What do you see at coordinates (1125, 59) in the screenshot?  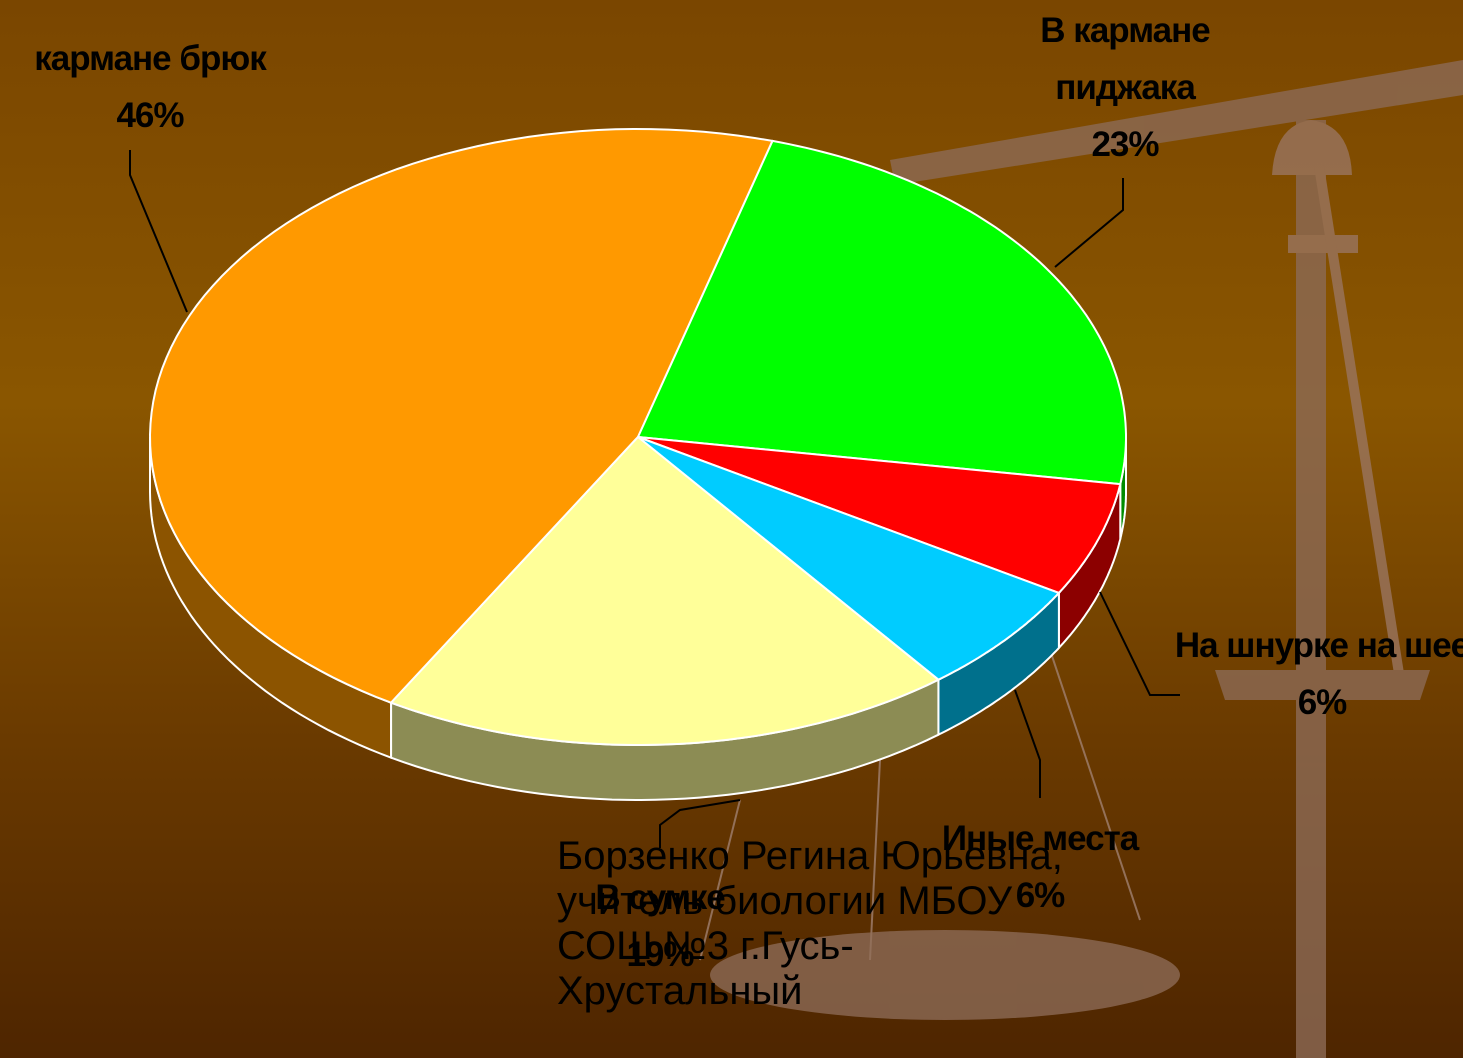 I see `category-label: В кармане пиджака` at bounding box center [1125, 59].